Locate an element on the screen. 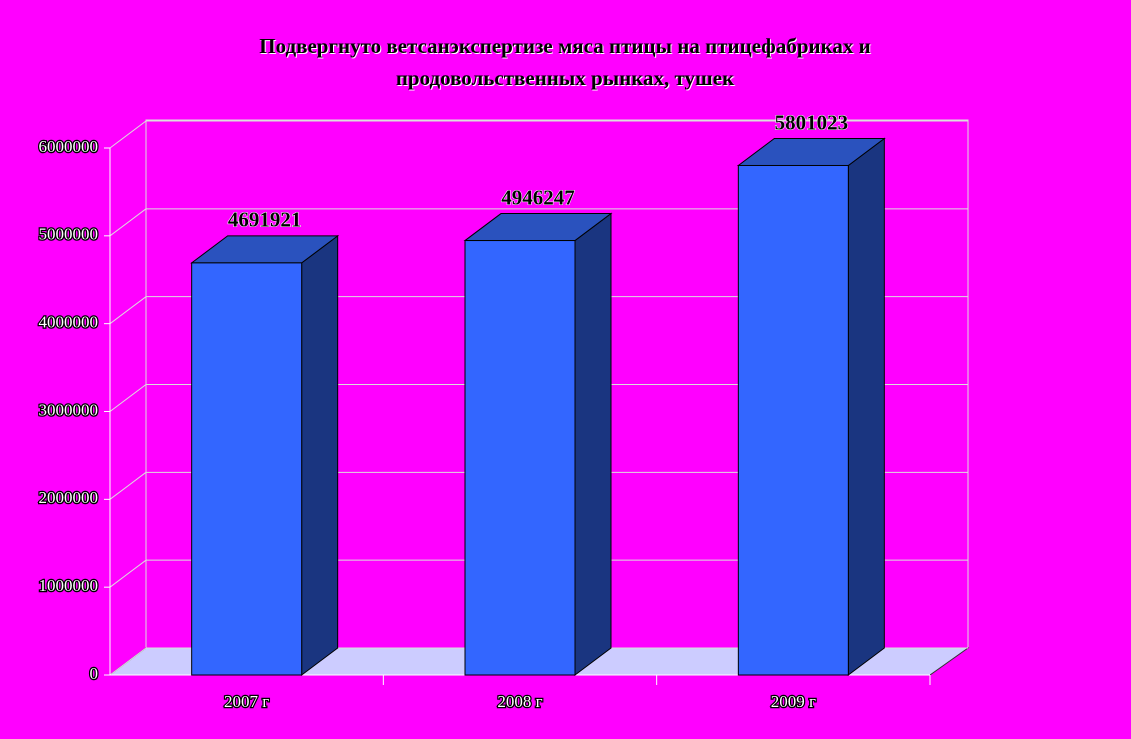  y-tick-label: 3000000 is located at coordinates (69, 409).